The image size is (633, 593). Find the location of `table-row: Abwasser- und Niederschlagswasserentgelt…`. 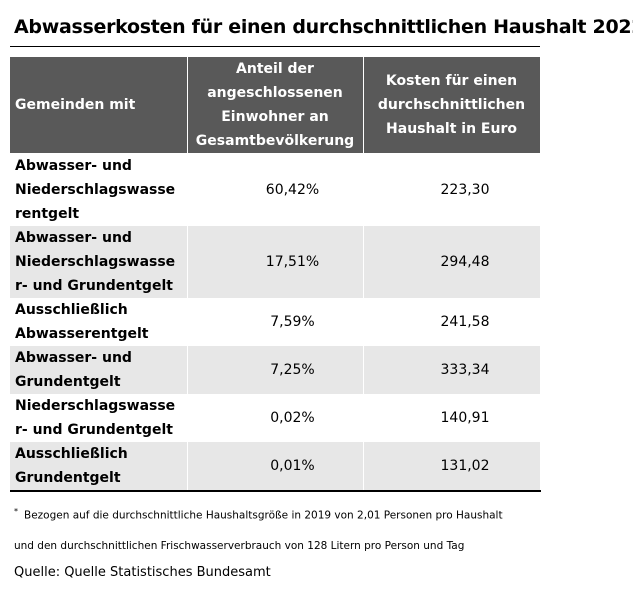

table-row: Abwasser- und Niederschlagswasserentgelt… is located at coordinates (275, 189).